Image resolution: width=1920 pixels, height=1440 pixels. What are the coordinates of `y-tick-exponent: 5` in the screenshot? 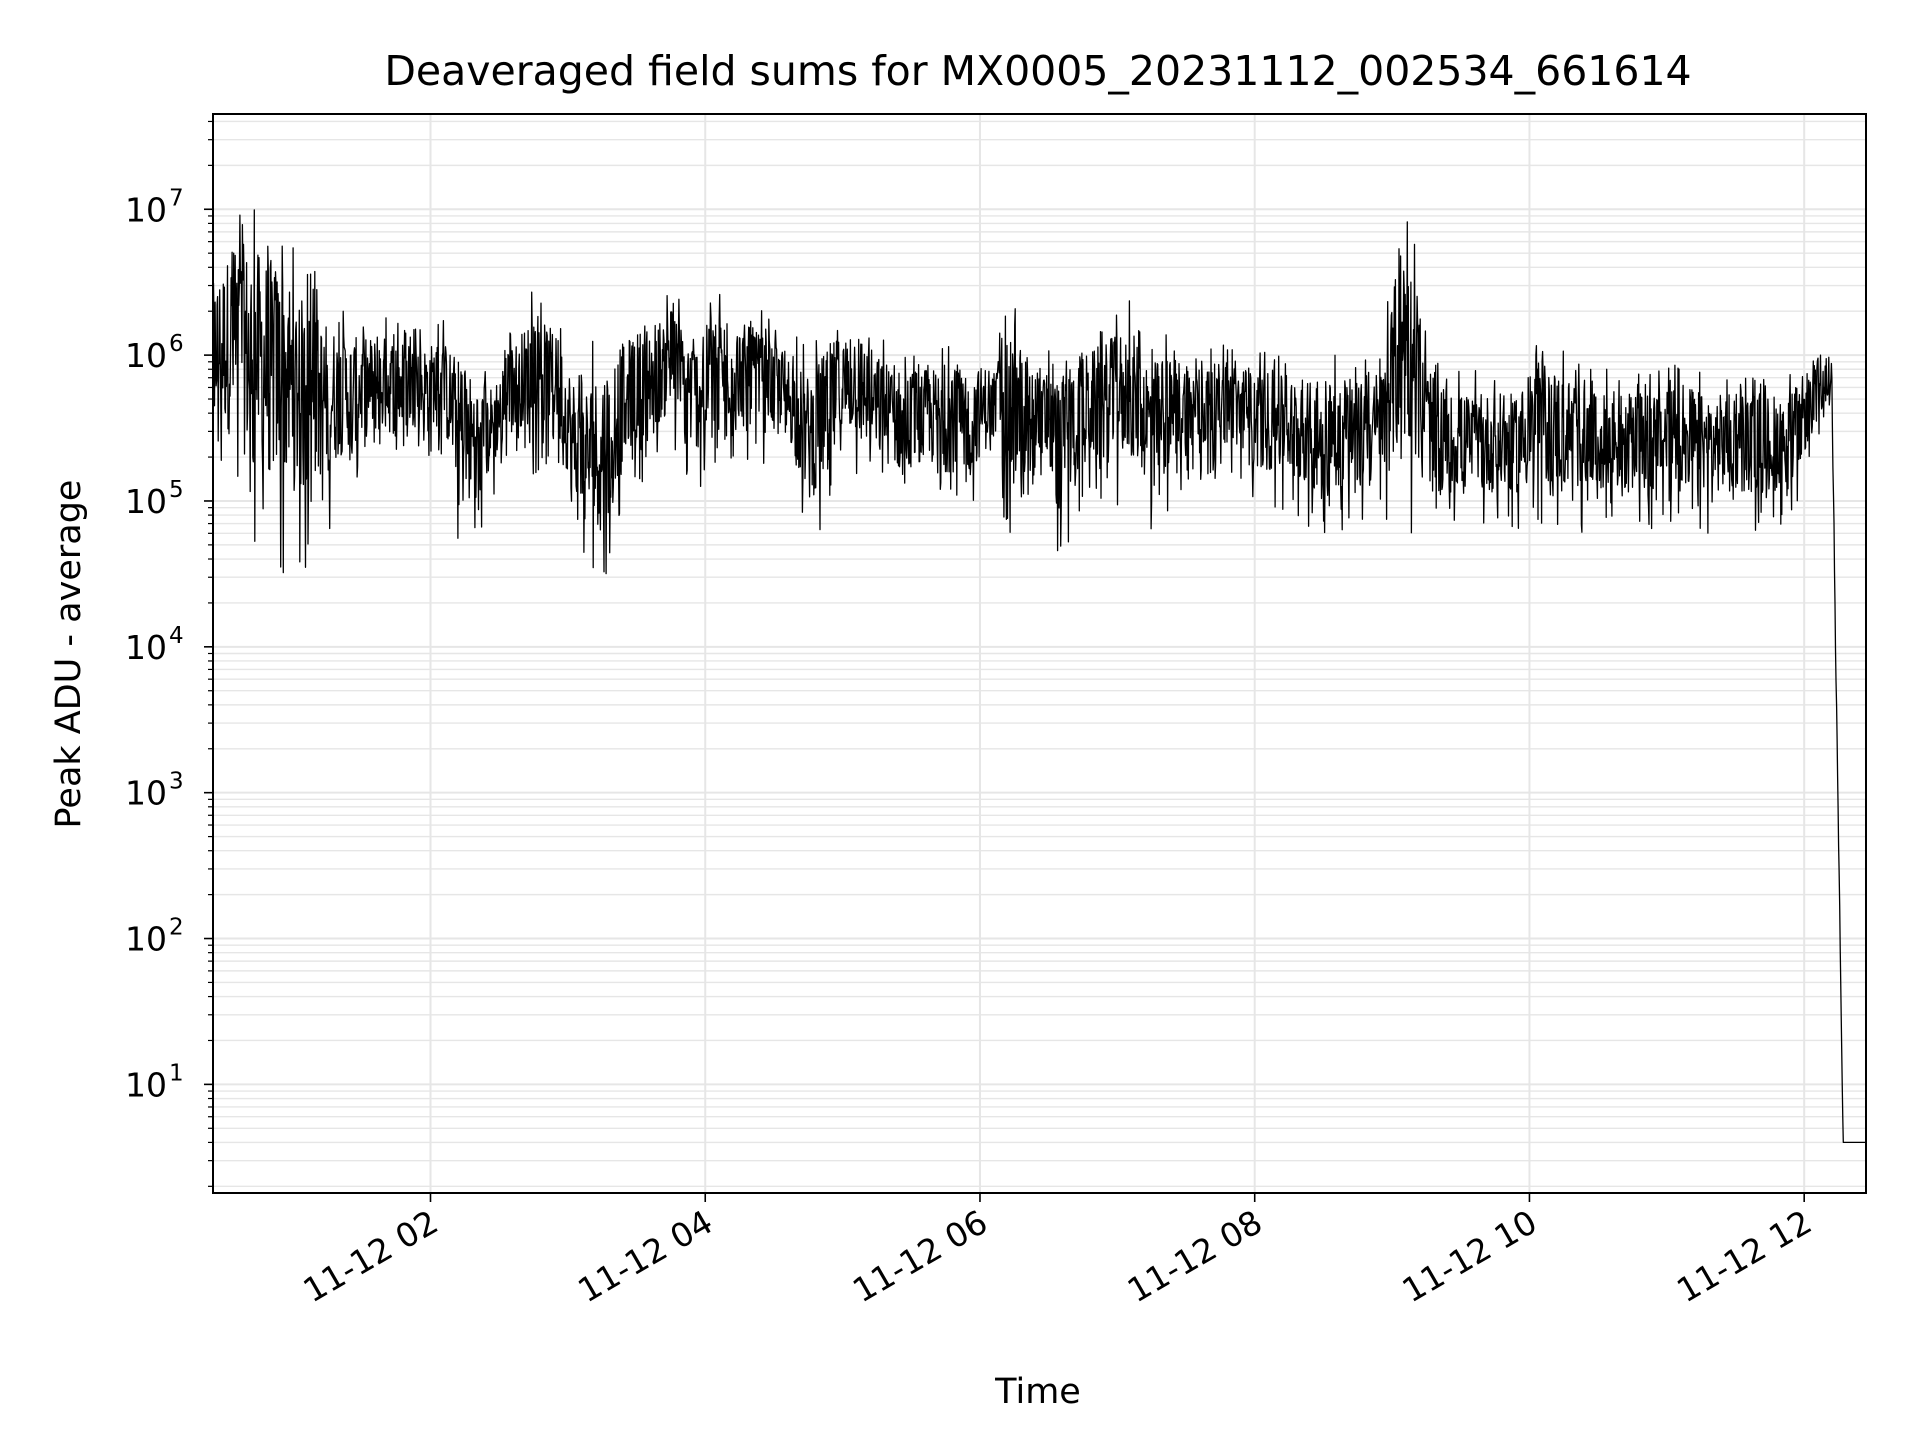 It's located at (176, 490).